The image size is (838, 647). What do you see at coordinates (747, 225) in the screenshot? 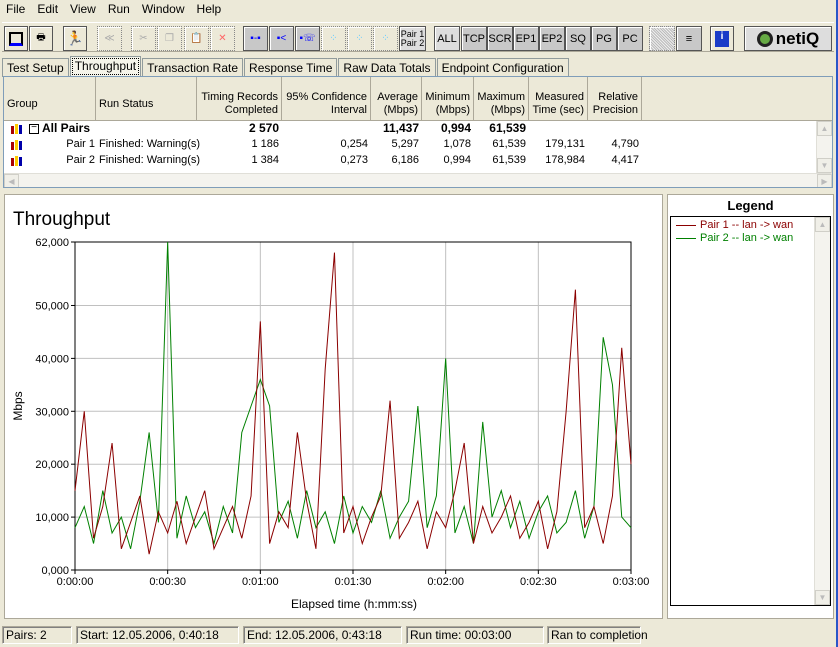
I see `legend-label: Pair 1 -- lan -> wan` at bounding box center [747, 225].